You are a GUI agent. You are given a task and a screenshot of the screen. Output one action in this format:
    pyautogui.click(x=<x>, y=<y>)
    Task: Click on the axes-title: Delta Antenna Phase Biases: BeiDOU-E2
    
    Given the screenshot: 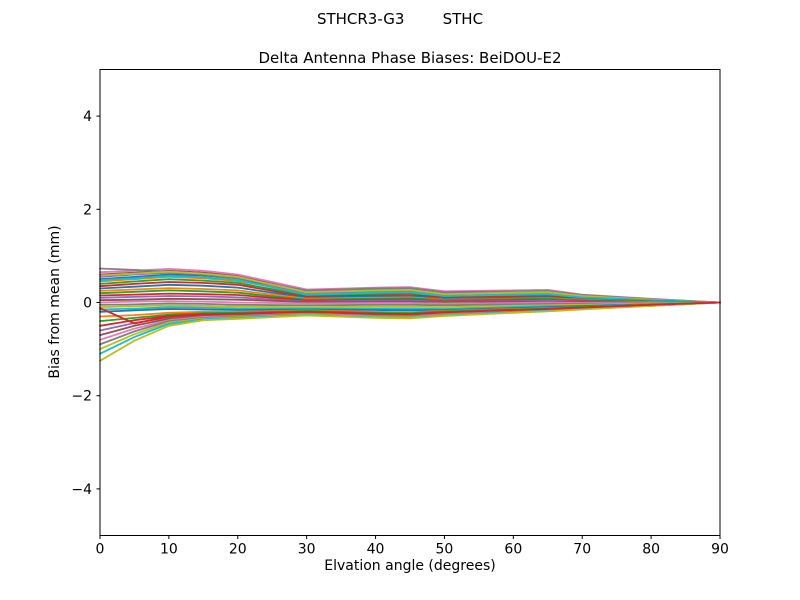 What is the action you would take?
    pyautogui.click(x=410, y=58)
    